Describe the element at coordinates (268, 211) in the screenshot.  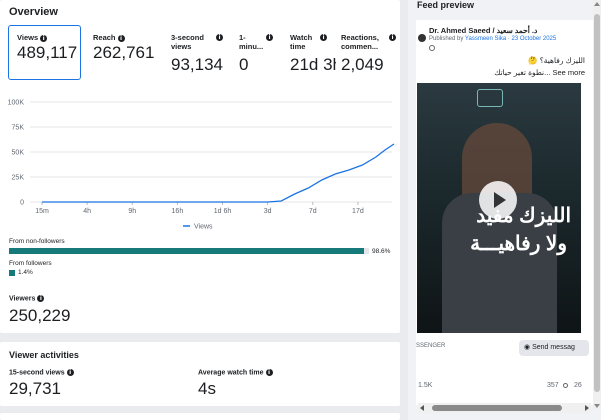
I see `x-tick-label: 3d` at that location.